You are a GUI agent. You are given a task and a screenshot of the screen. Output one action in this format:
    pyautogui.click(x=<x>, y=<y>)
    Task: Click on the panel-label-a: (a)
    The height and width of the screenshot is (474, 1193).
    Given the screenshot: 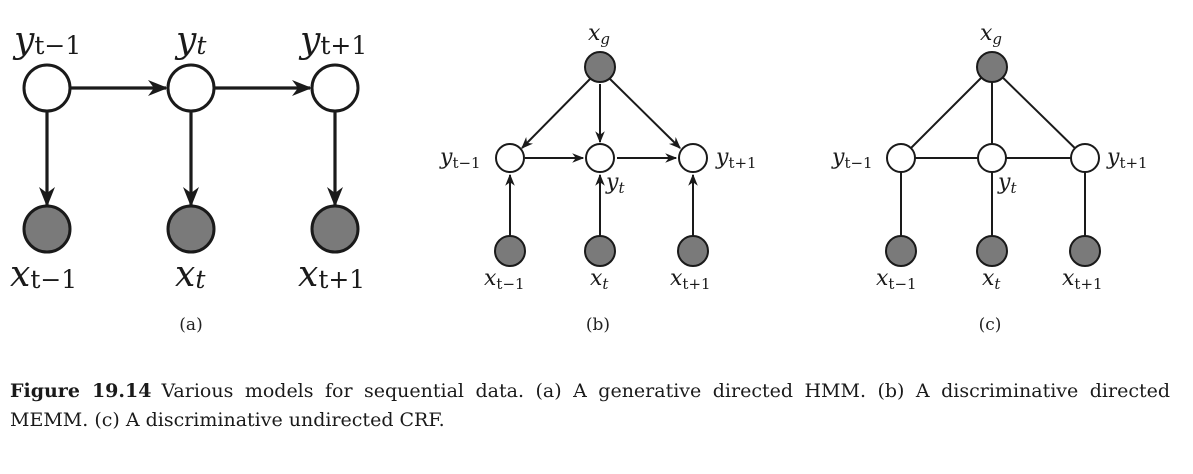 What is the action you would take?
    pyautogui.click(x=190, y=325)
    